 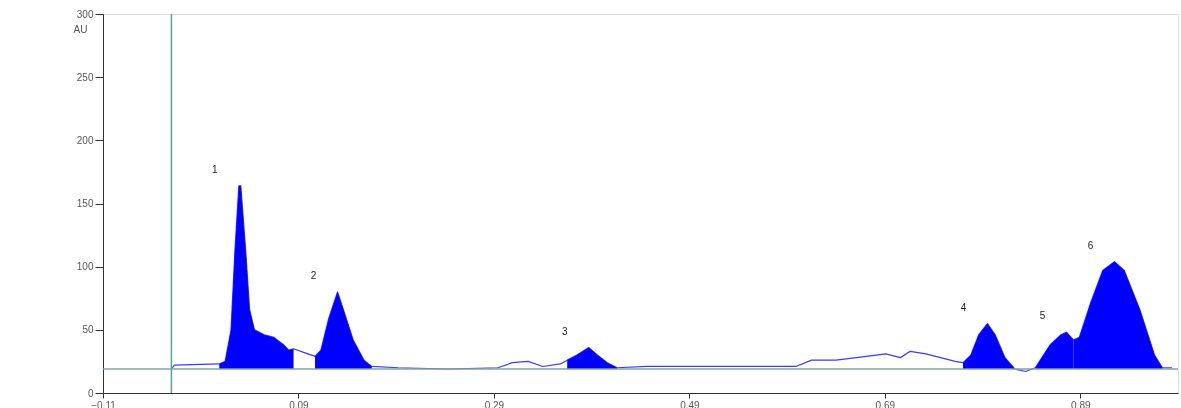 What do you see at coordinates (963, 307) in the screenshot?
I see `annotation: 4` at bounding box center [963, 307].